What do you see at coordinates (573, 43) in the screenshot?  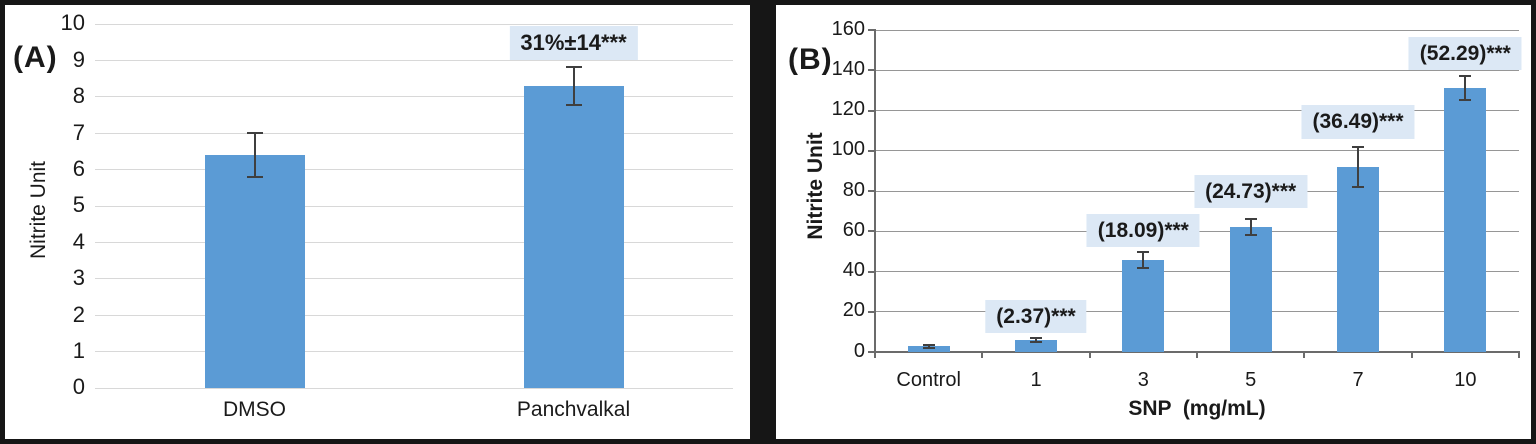 I see `annotation-label: 31%±14***` at bounding box center [573, 43].